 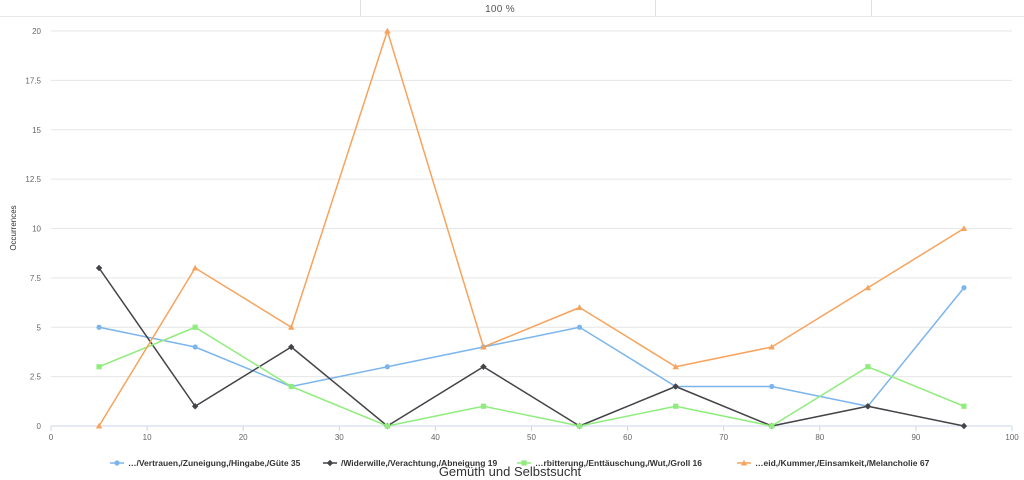 What do you see at coordinates (723, 437) in the screenshot?
I see `x-tick-label: 70` at bounding box center [723, 437].